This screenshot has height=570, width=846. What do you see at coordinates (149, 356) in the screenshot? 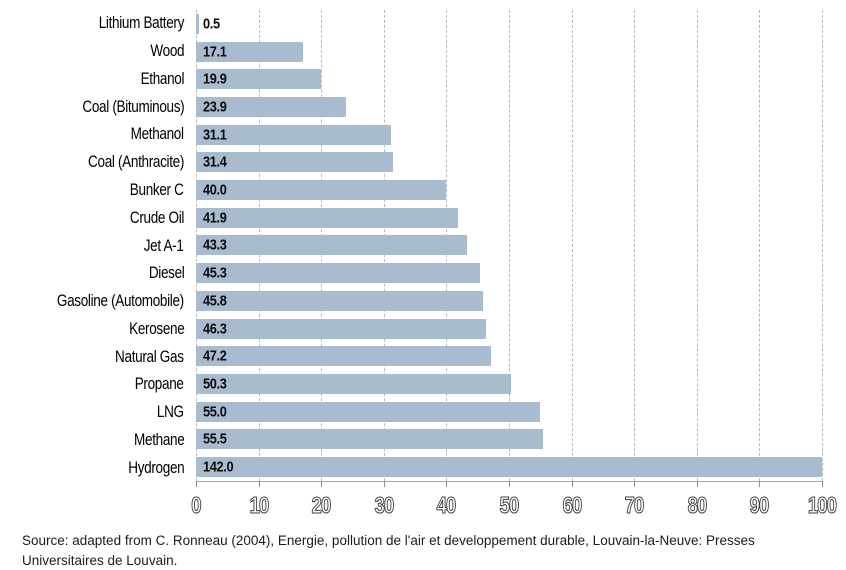
I see `category-label: Natural Gas` at bounding box center [149, 356].